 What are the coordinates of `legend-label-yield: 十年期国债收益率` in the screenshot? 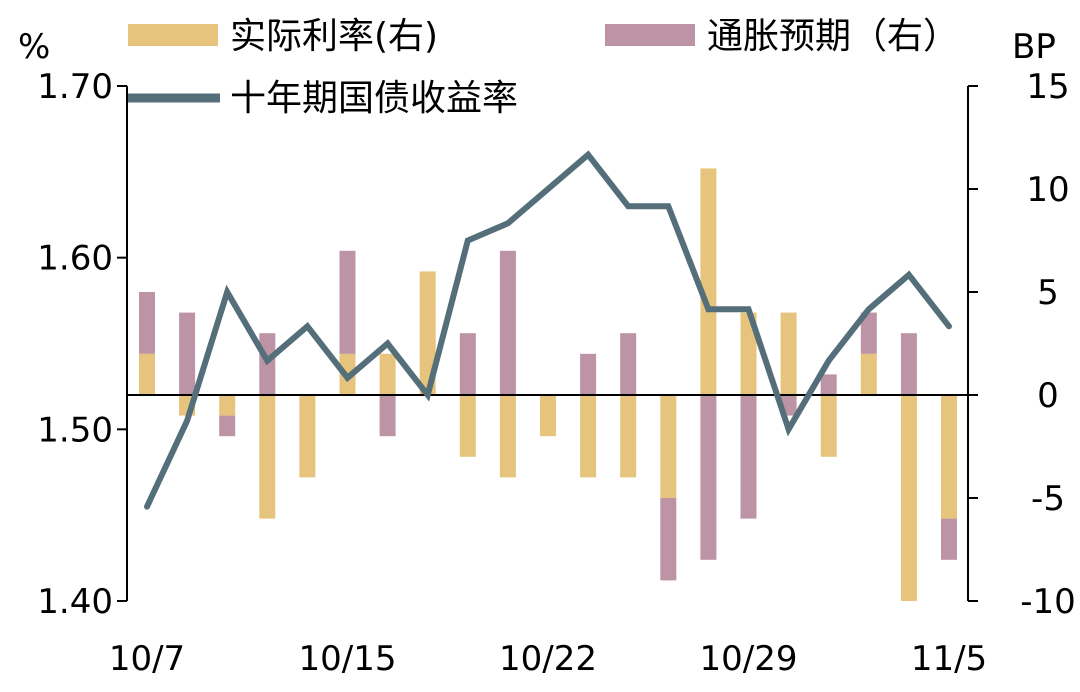 It's located at (374, 98).